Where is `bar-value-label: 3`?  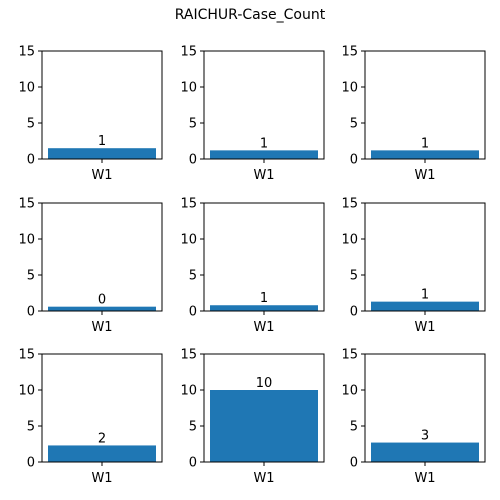
bar-value-label: 3 is located at coordinates (425, 436).